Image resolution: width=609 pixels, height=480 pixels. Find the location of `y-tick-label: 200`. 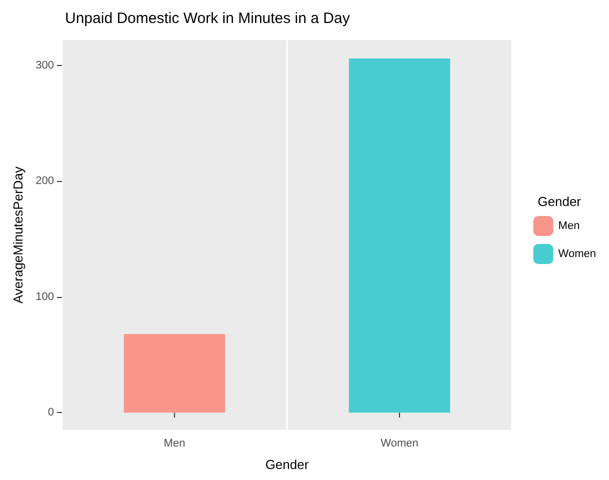

y-tick-label: 200 is located at coordinates (45, 181).